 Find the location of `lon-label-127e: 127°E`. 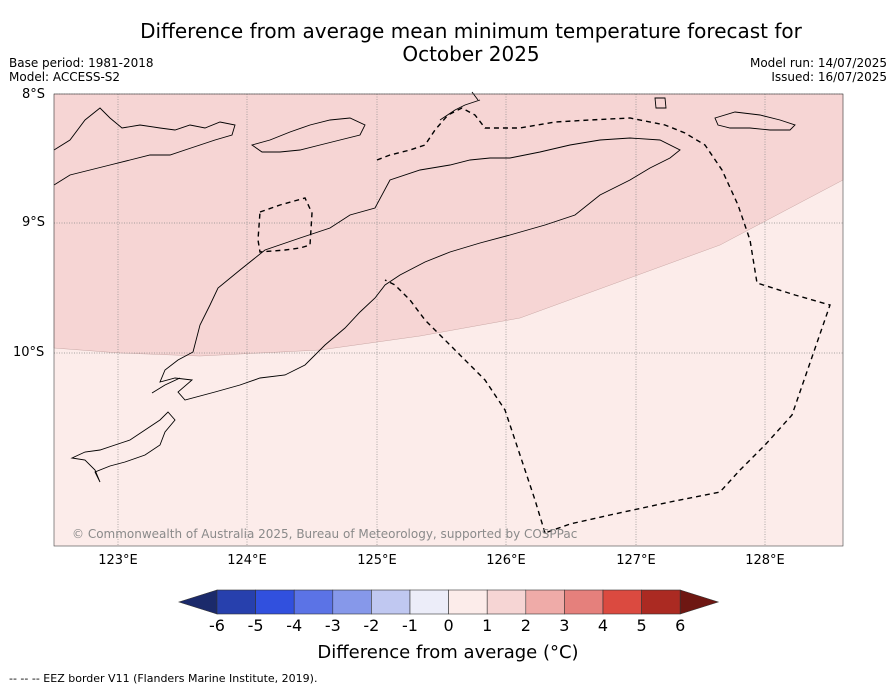

lon-label-127e: 127°E is located at coordinates (636, 560).